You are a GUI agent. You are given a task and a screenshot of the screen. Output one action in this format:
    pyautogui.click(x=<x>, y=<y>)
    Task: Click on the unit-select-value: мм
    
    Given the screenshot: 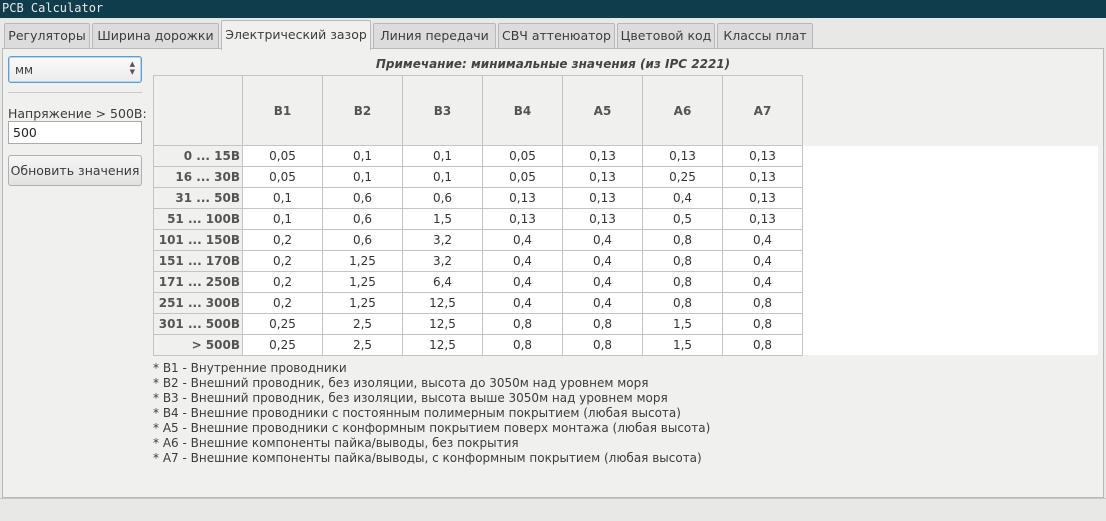 What is the action you would take?
    pyautogui.click(x=24, y=70)
    